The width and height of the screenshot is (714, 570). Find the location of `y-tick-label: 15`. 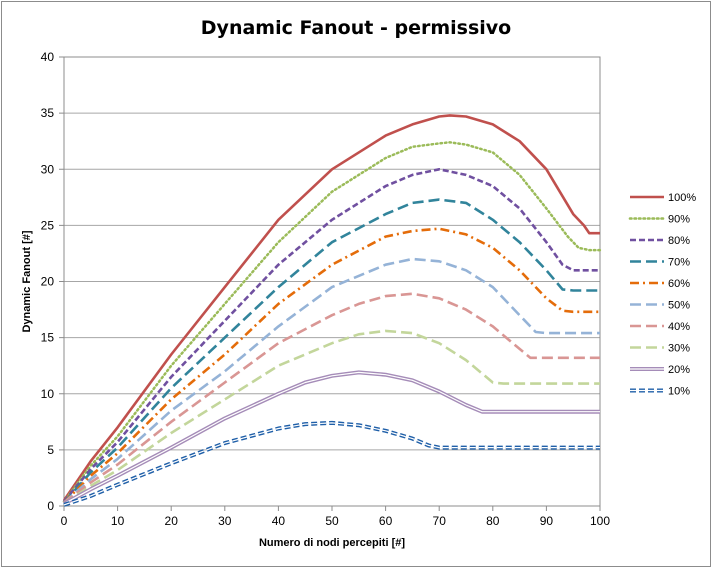

y-tick-label: 15 is located at coordinates (48, 338).